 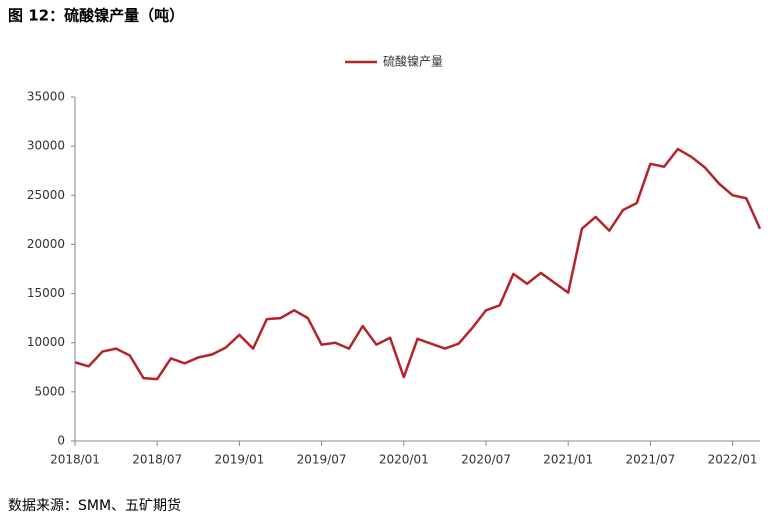 I want to click on x-tick-label: 2020/01, so click(x=404, y=460).